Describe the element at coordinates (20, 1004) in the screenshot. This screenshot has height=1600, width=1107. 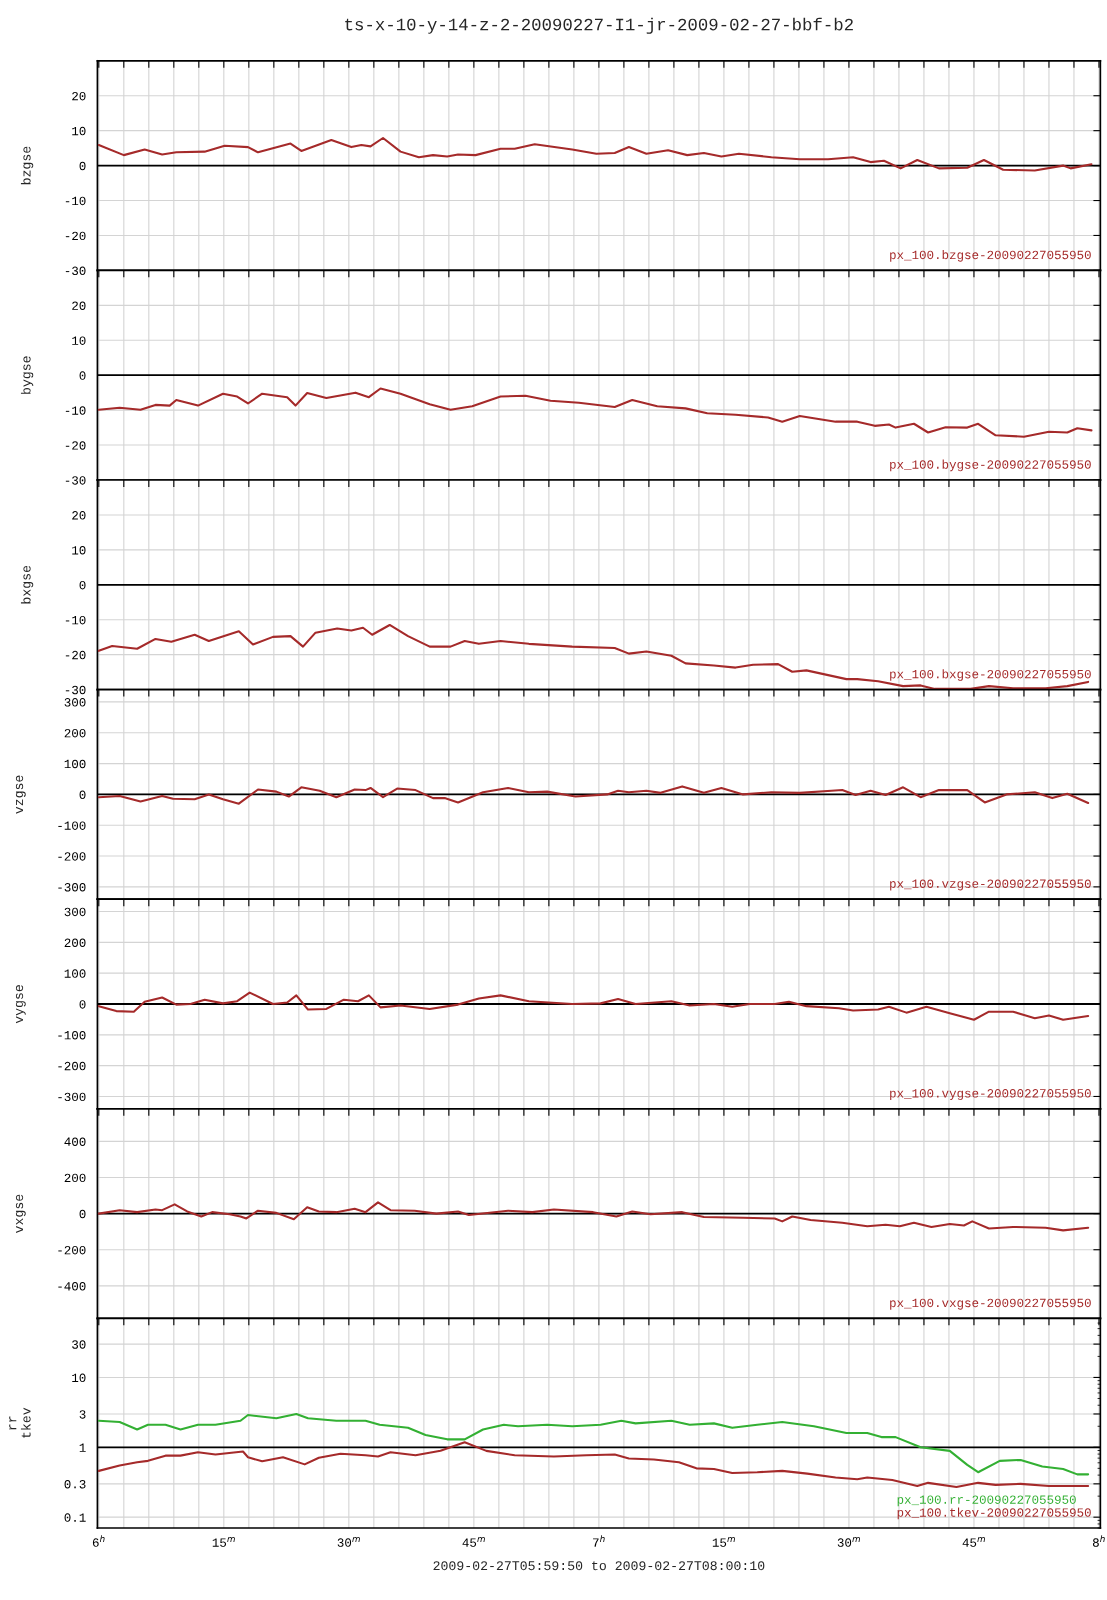
I see `y-axis-title: vygse` at that location.